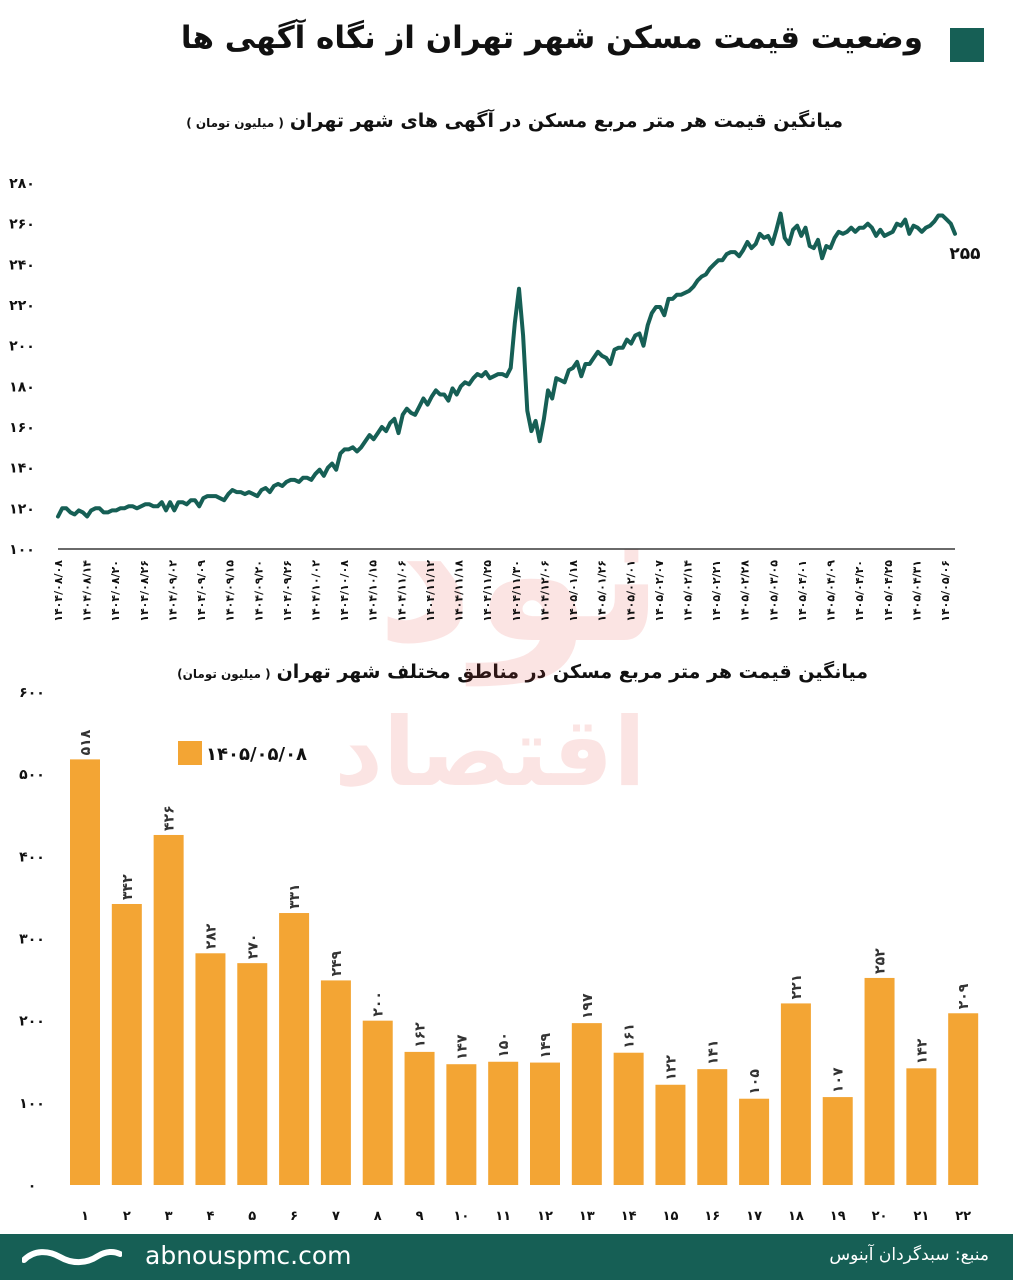  What do you see at coordinates (115, 591) in the screenshot?
I see `line-x-tick-label: ۱۴۰۴/۰۸/۲۰` at bounding box center [115, 591].